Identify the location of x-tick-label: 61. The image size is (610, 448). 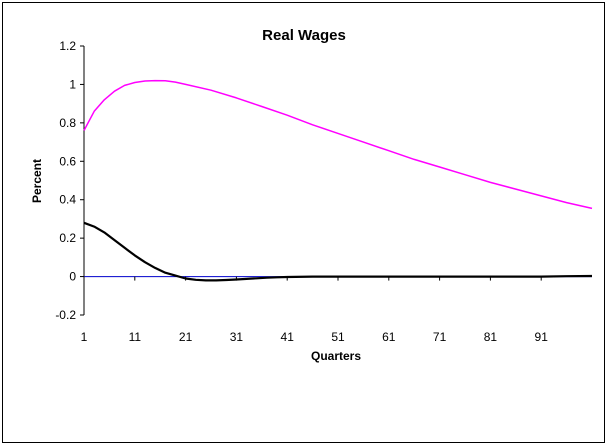
(389, 337).